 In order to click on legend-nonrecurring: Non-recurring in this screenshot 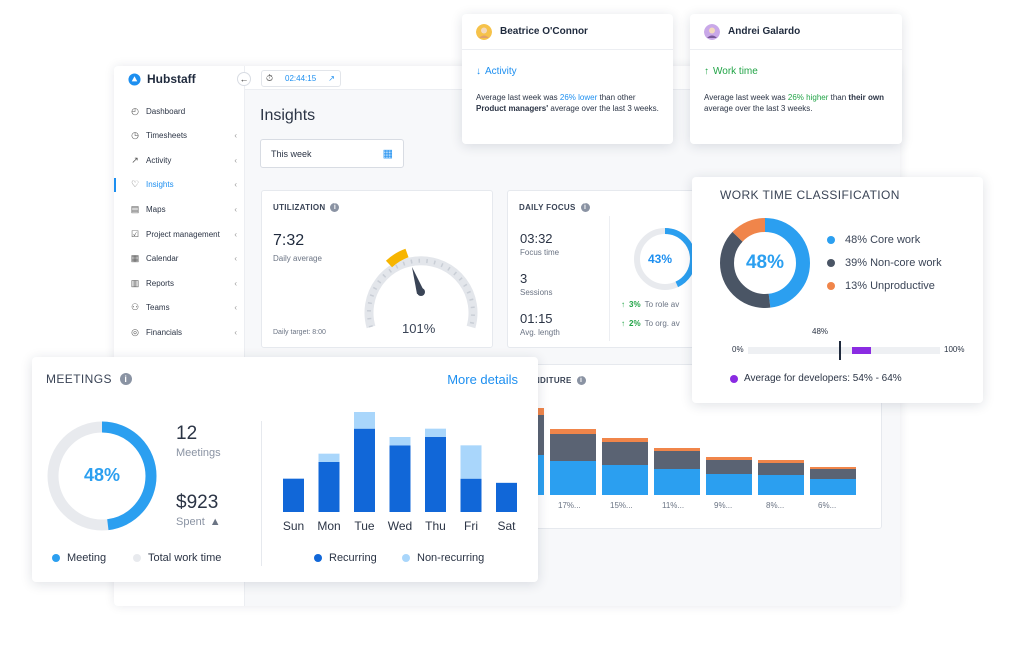, I will do `click(443, 558)`.